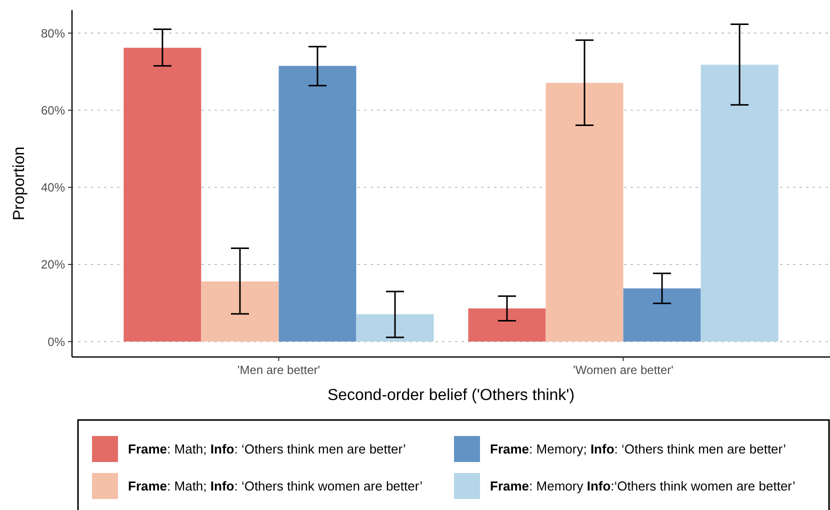  I want to click on legend-label: Frame: Memory Info:‘Others think women are better’, so click(643, 486).